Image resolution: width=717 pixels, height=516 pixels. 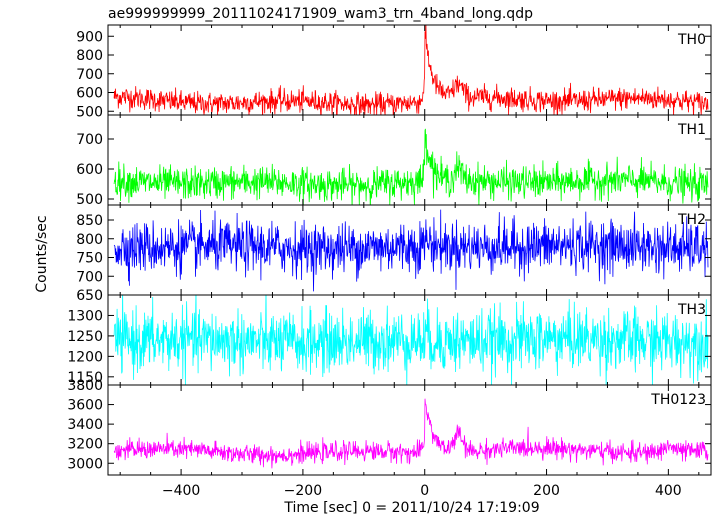 What do you see at coordinates (85, 425) in the screenshot?
I see `y-tick-label: 3400` at bounding box center [85, 425].